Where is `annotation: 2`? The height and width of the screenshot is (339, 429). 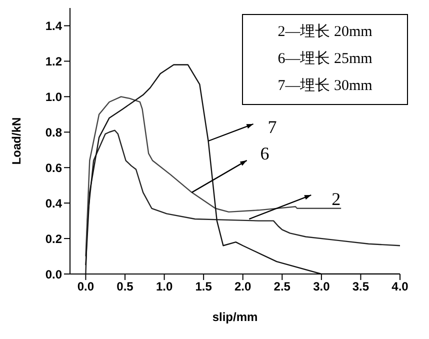
annotation: 2 is located at coordinates (336, 199).